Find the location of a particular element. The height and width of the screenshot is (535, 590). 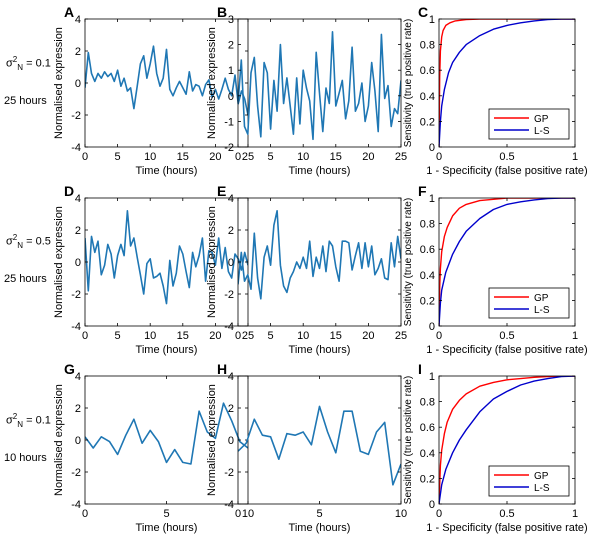

panel-letter: H is located at coordinates (222, 369).